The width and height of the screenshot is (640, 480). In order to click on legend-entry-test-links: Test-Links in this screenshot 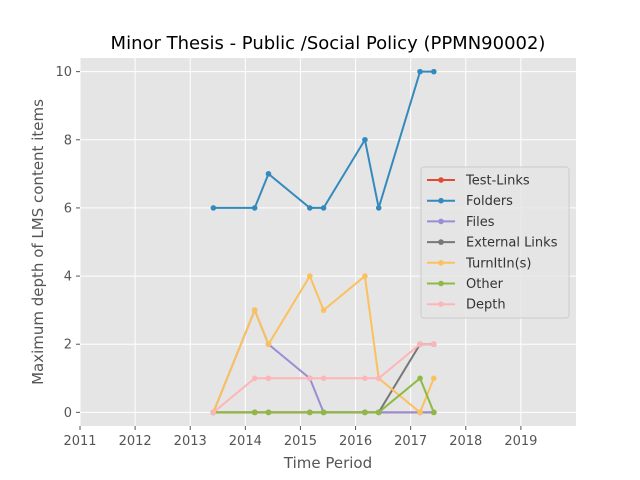, I will do `click(478, 181)`.